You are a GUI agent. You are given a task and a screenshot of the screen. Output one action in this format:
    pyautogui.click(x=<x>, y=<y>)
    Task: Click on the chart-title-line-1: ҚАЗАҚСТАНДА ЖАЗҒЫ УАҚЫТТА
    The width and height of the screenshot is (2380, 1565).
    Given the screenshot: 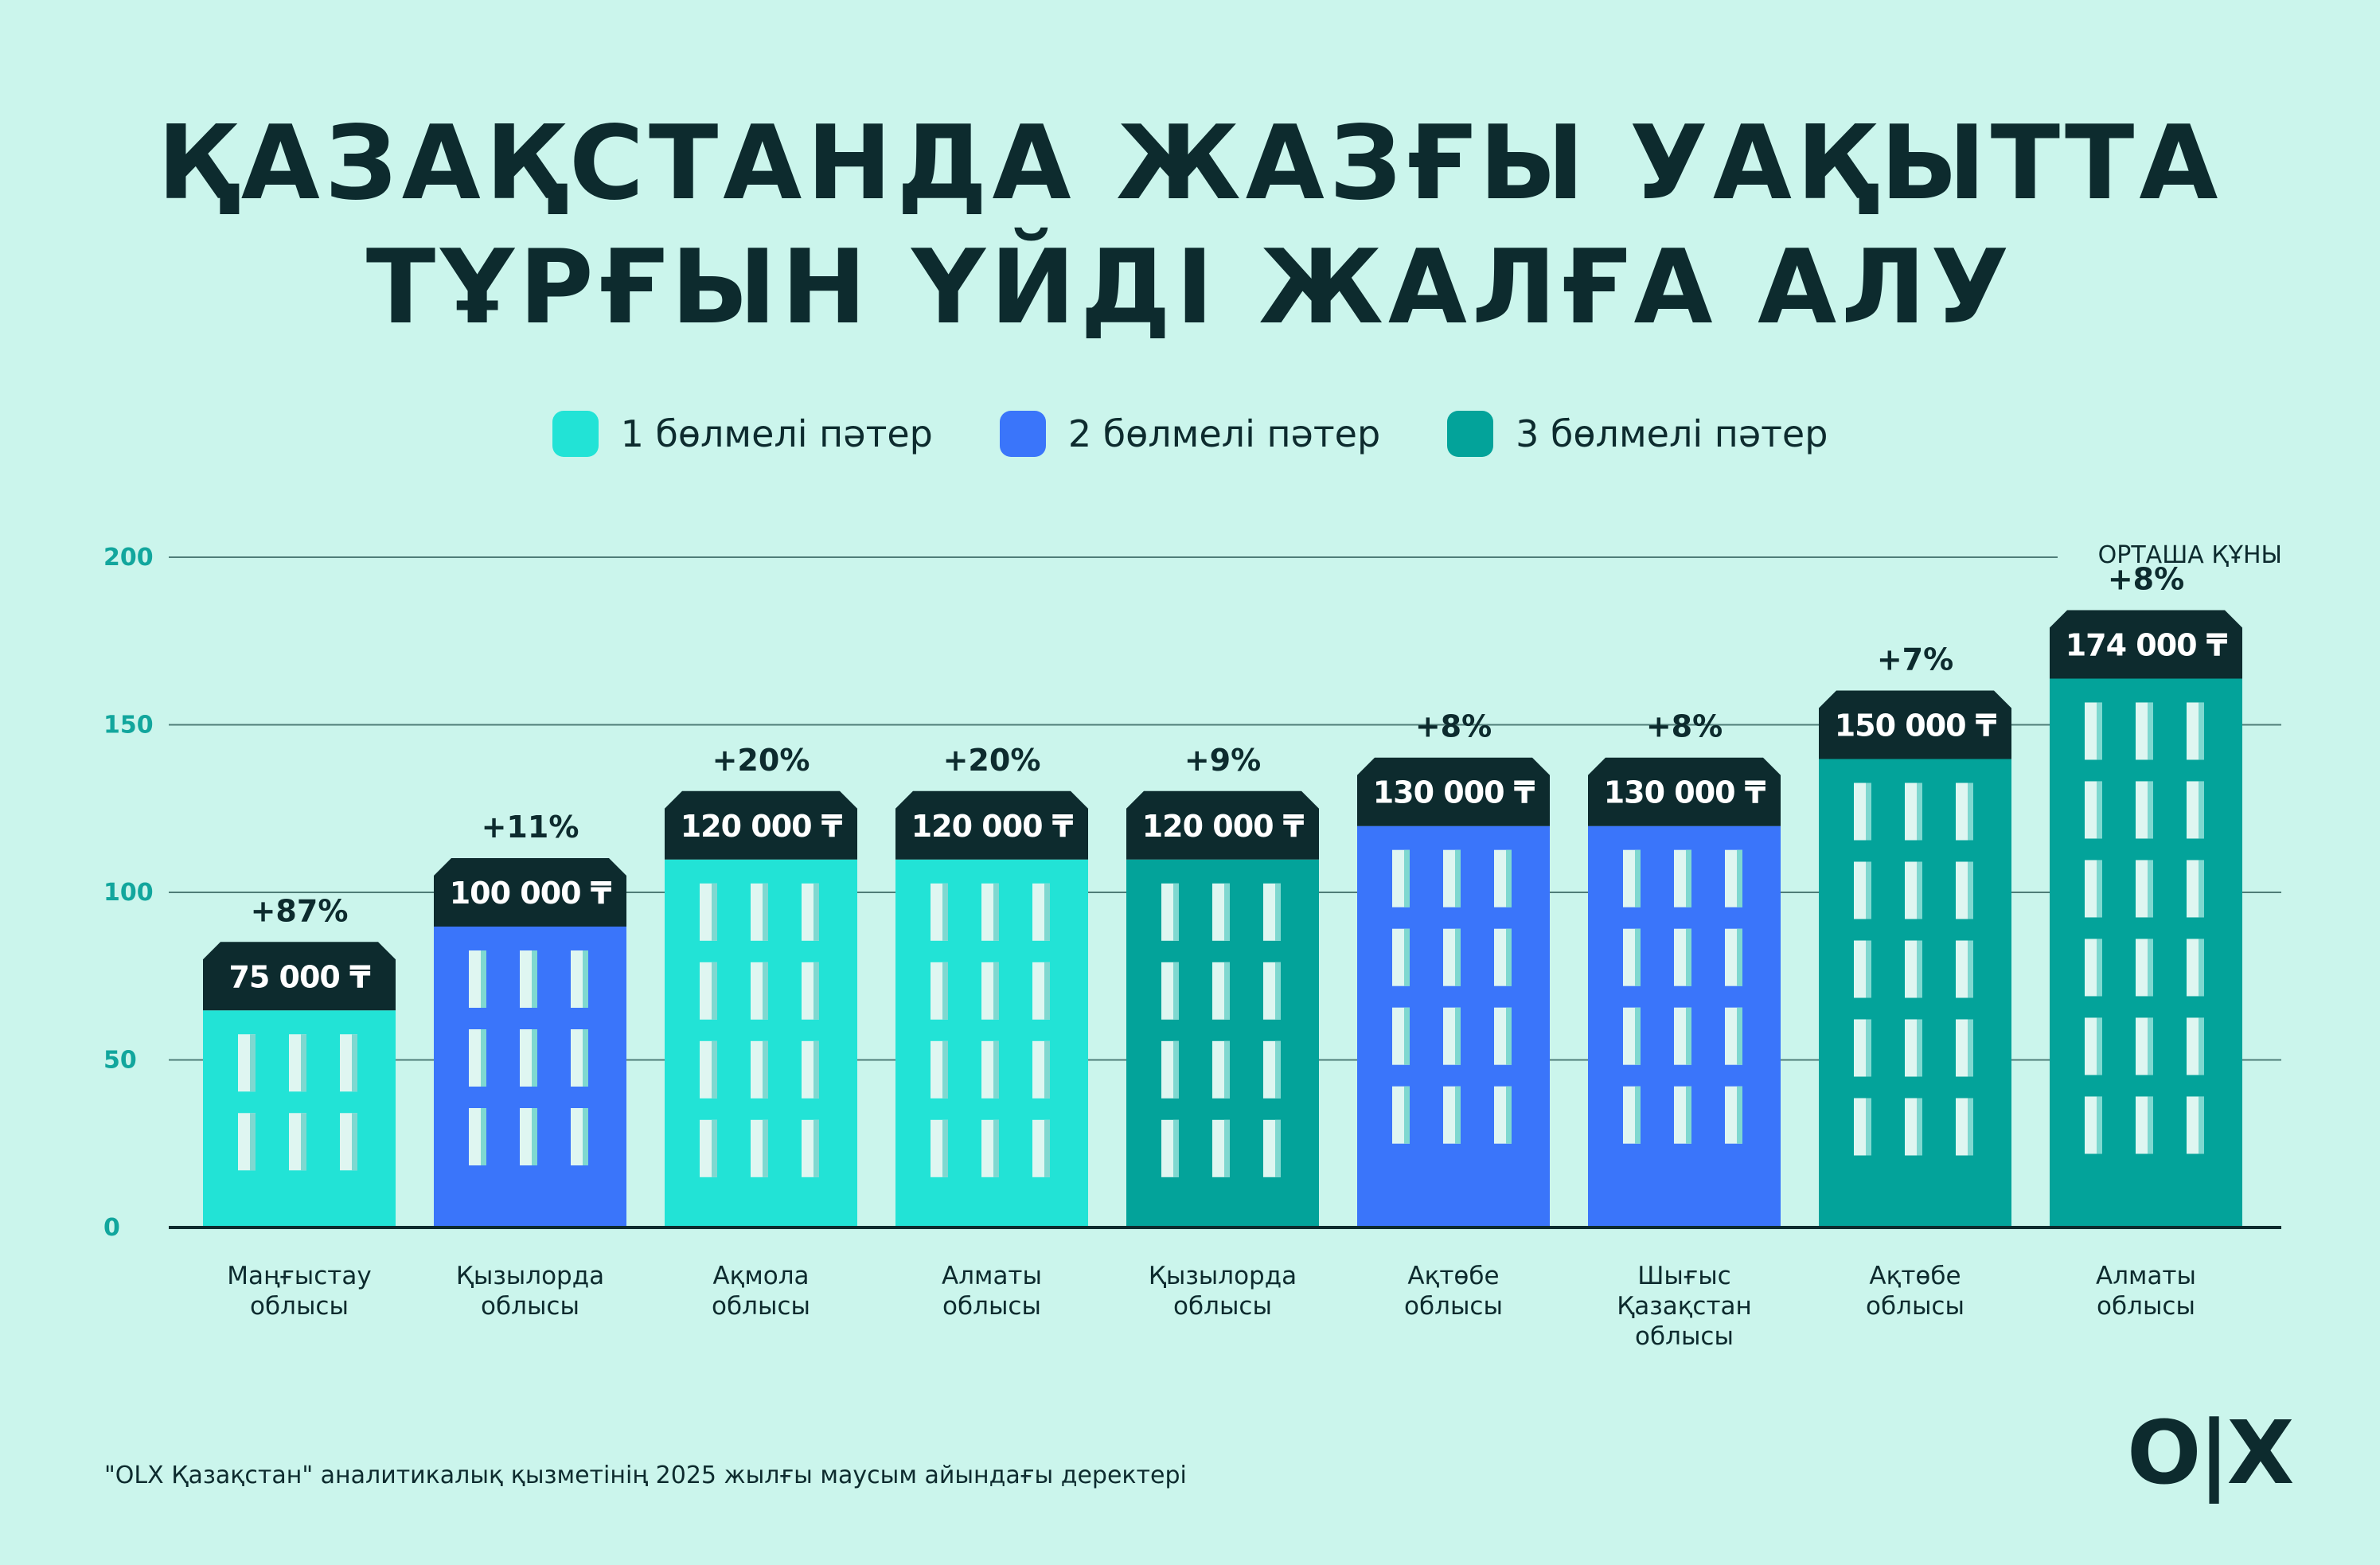 What is the action you would take?
    pyautogui.click(x=1190, y=163)
    